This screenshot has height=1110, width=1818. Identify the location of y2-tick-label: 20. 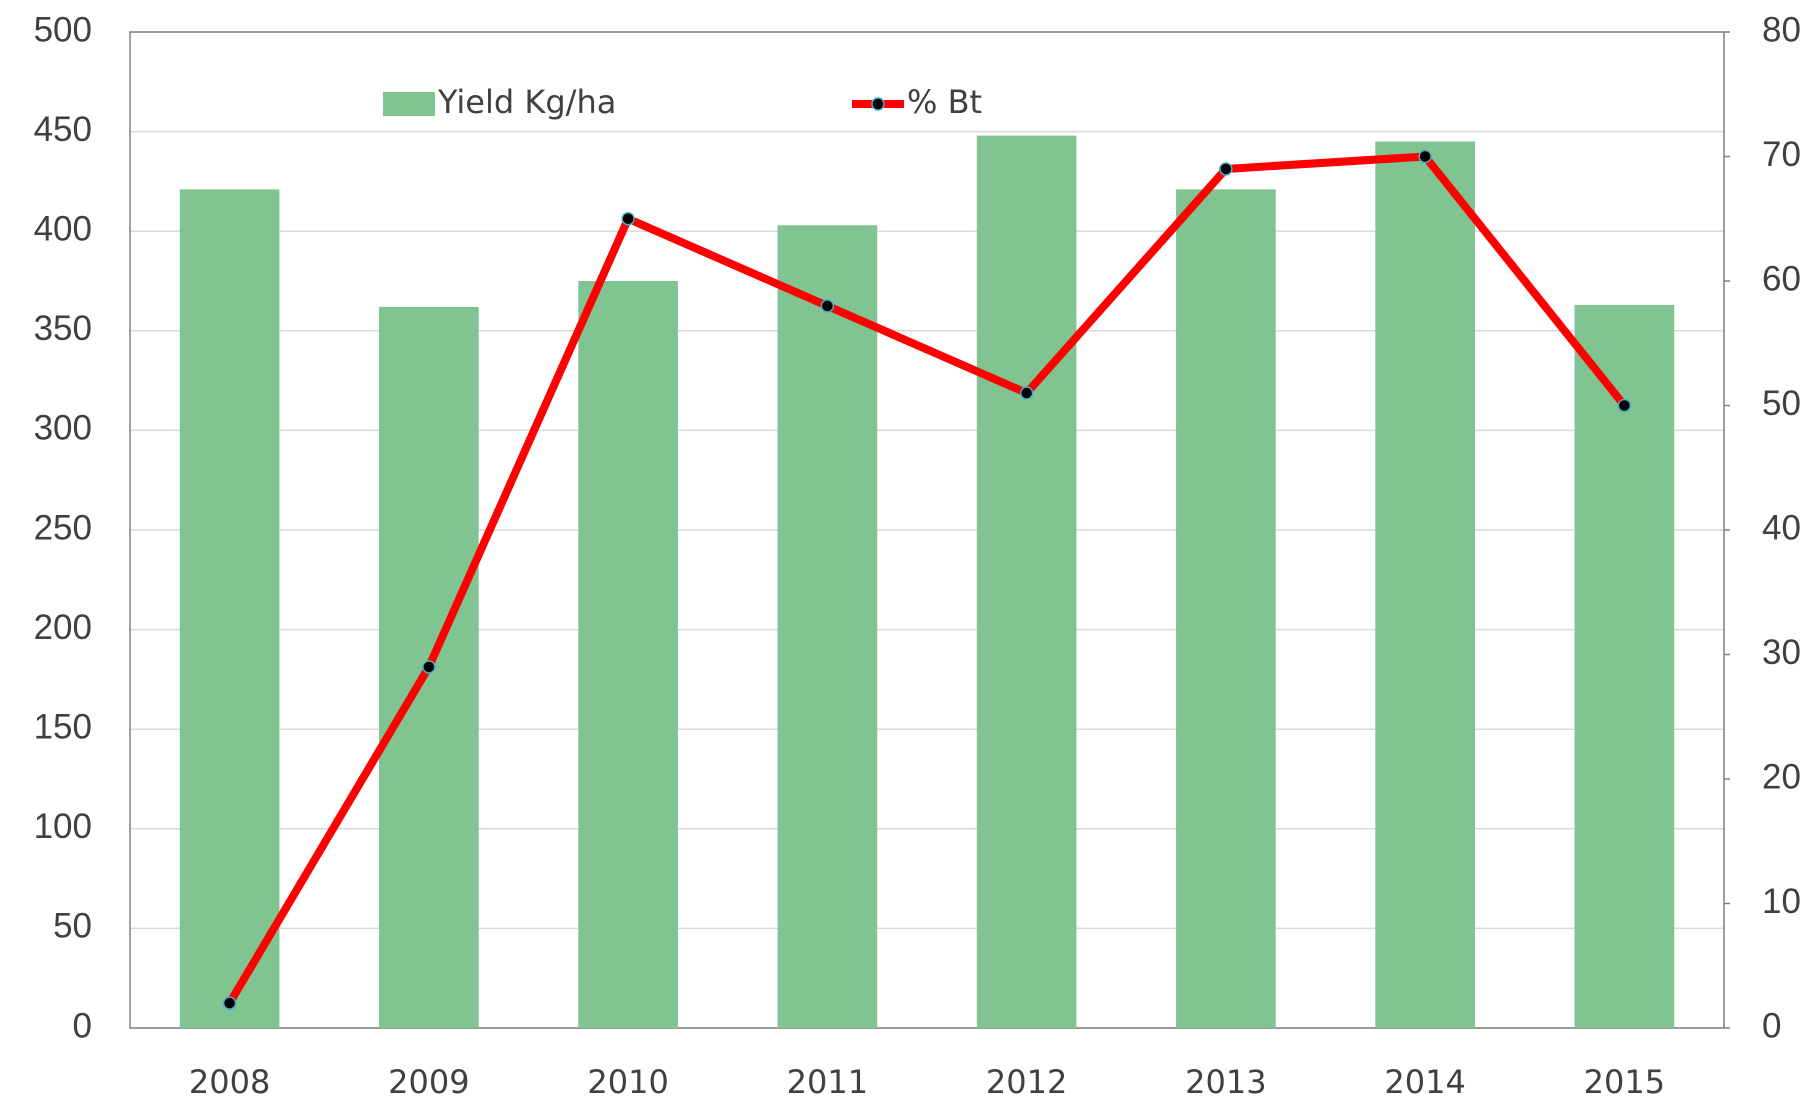
(1781, 776).